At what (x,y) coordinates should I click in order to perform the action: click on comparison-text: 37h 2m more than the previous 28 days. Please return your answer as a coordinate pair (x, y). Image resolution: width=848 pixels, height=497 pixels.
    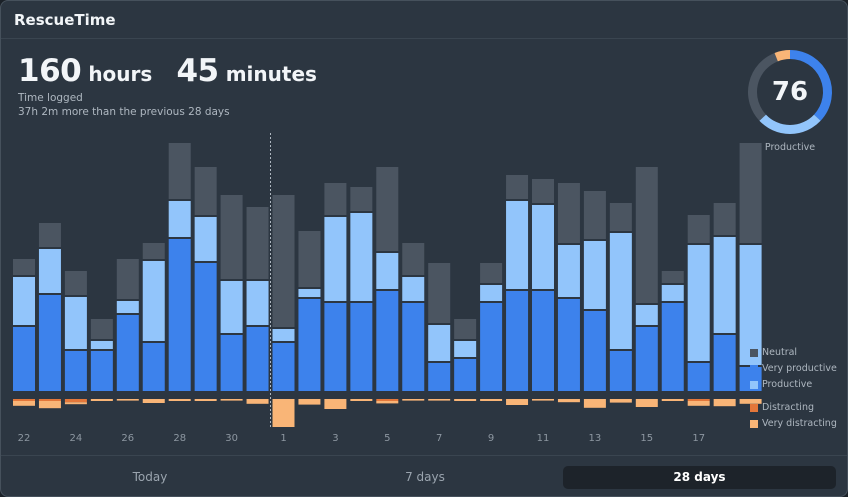
    Looking at the image, I should click on (124, 112).